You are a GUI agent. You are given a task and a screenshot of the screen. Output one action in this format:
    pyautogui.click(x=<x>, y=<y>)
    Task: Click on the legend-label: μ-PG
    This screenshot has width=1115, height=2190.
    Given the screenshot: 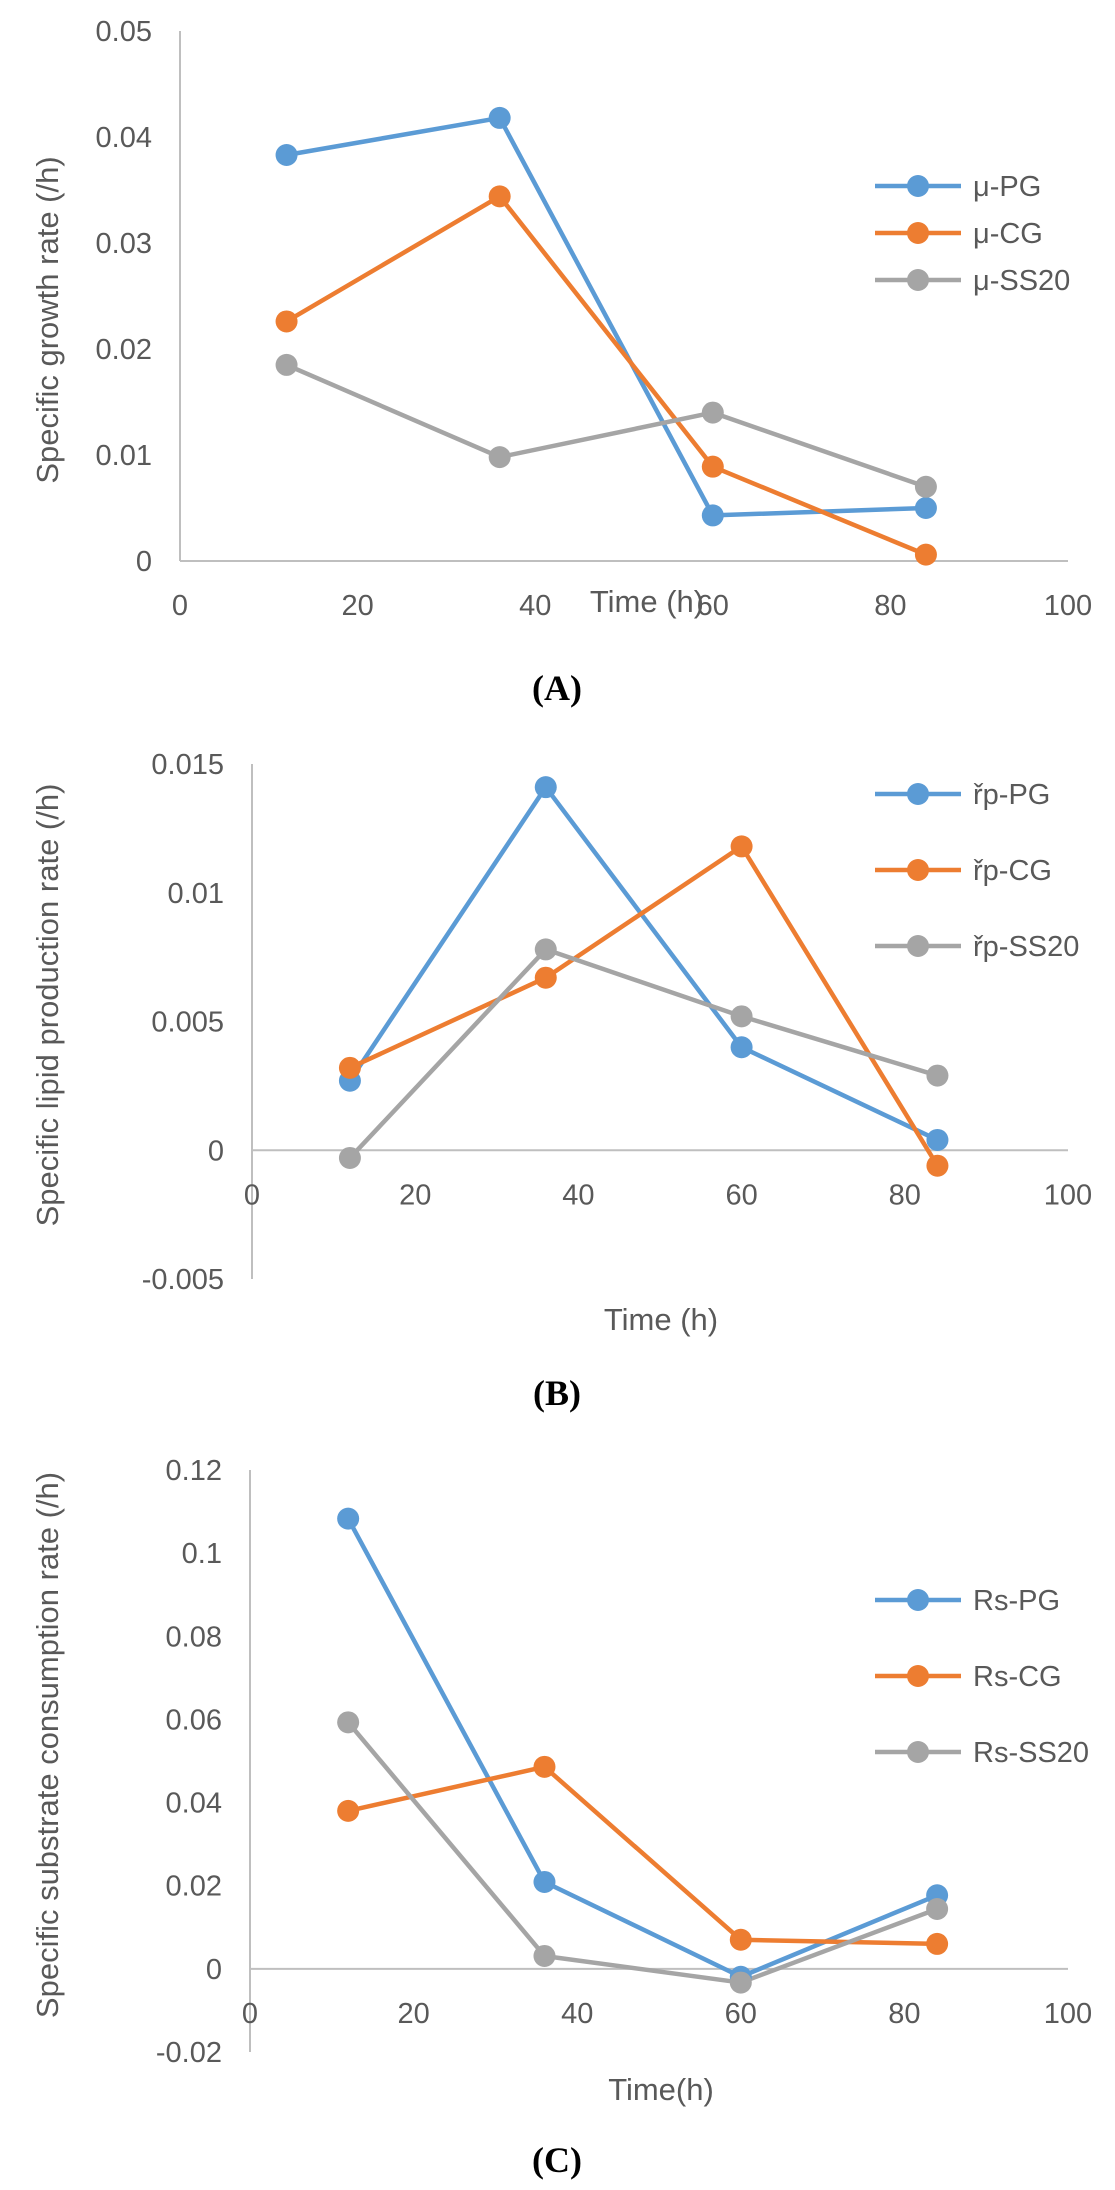 What is the action you would take?
    pyautogui.click(x=1007, y=187)
    